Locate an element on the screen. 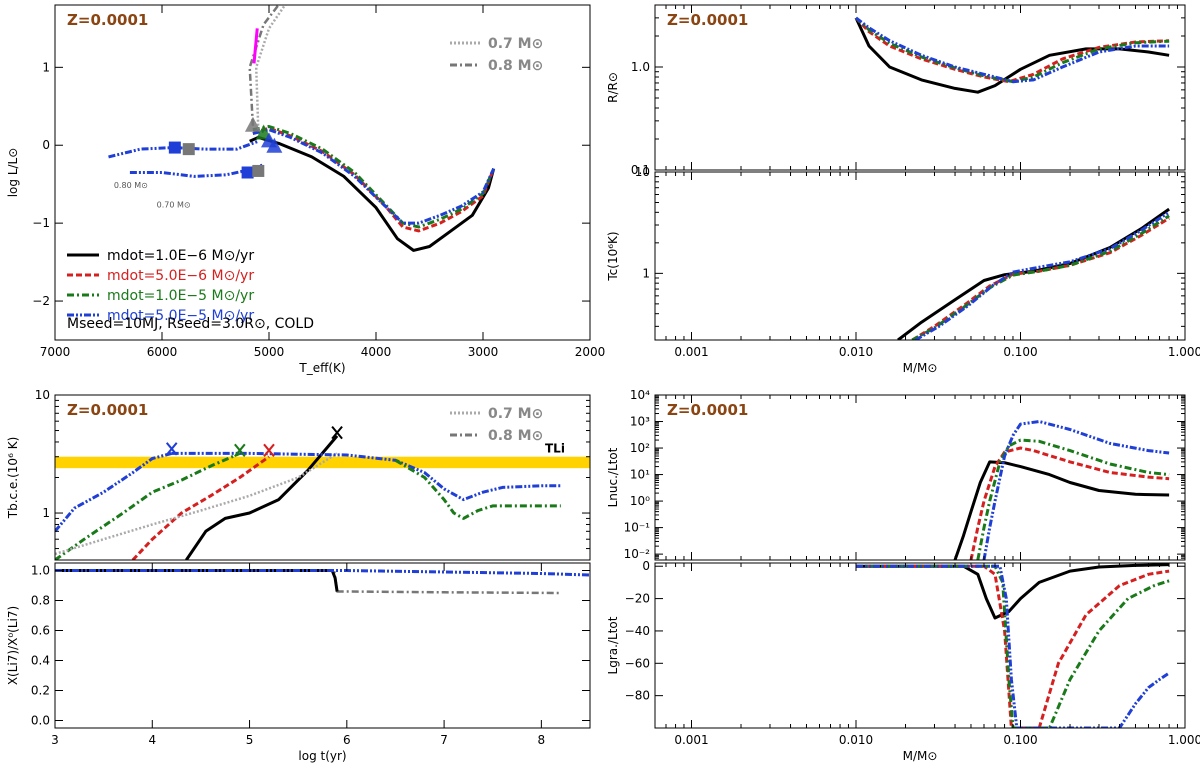  magenta-segment is located at coordinates (255, 46).